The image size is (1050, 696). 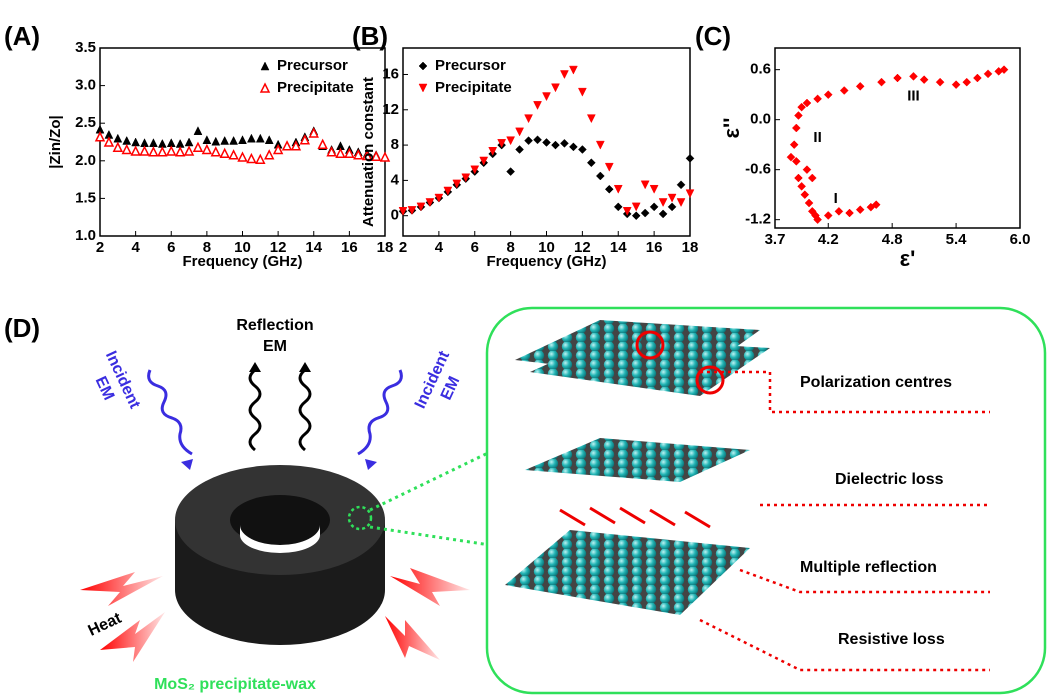 What do you see at coordinates (836, 198) in the screenshot?
I see `annotation: I` at bounding box center [836, 198].